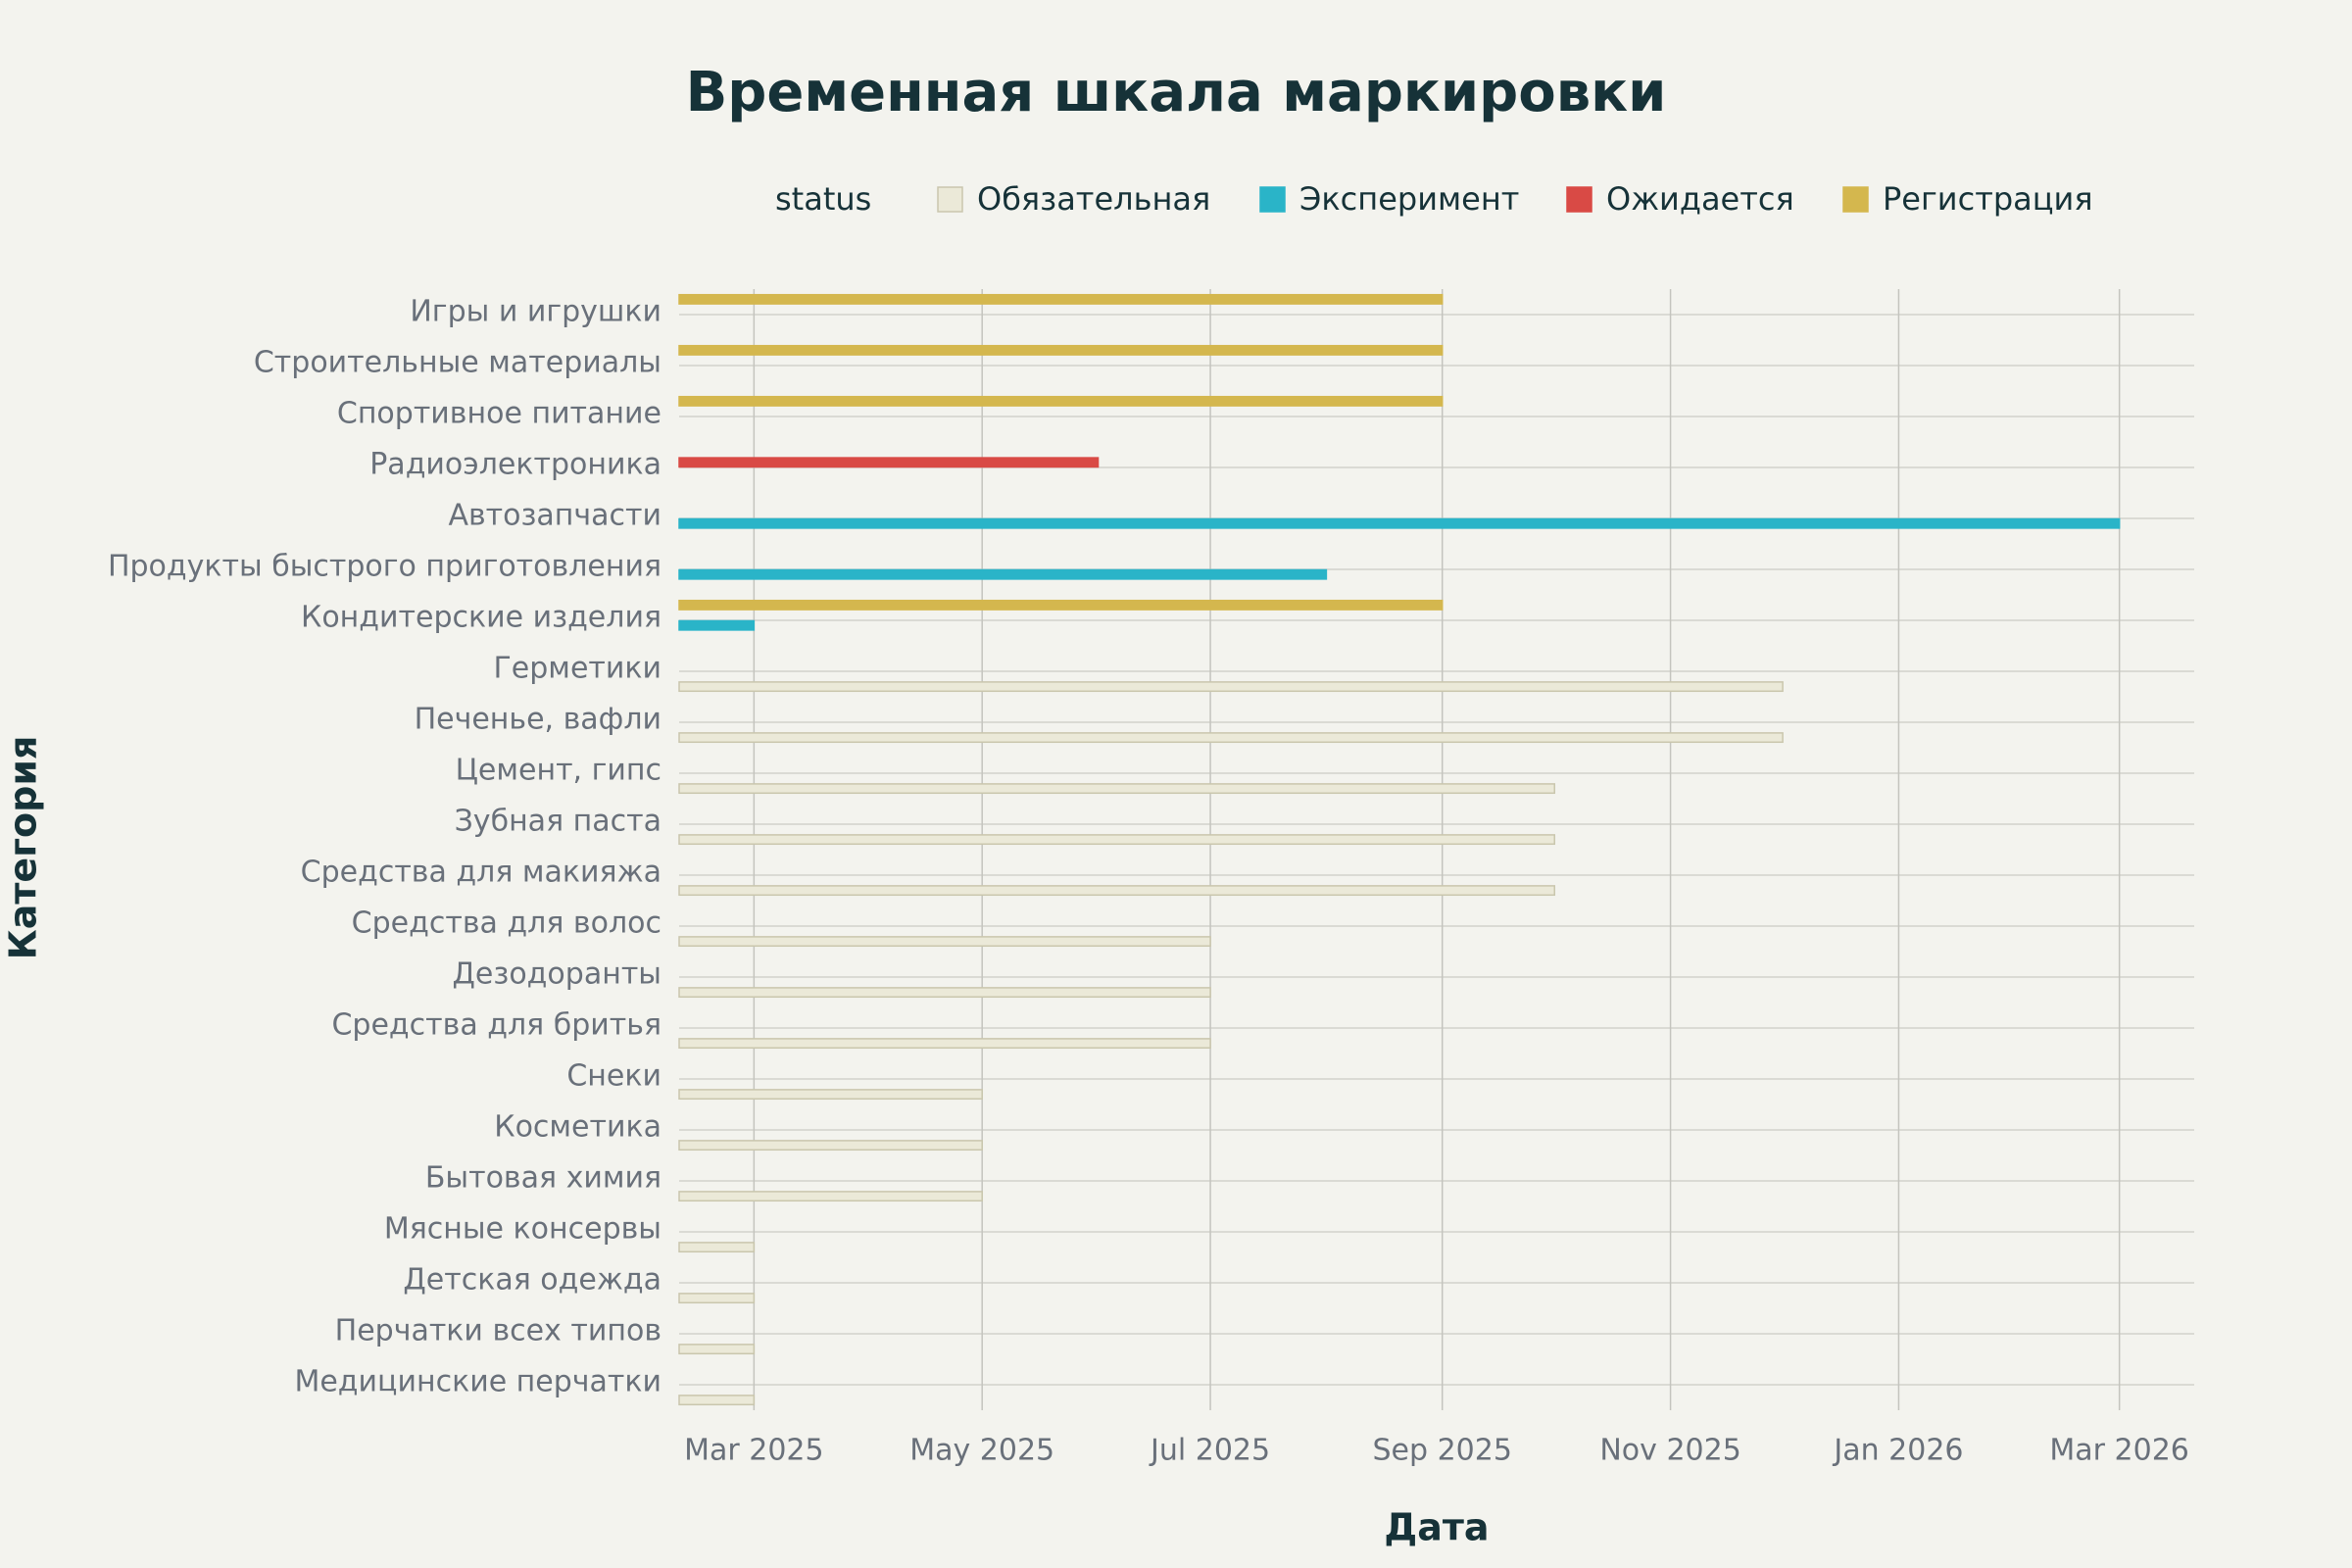 Image resolution: width=2352 pixels, height=1568 pixels. What do you see at coordinates (754, 1451) in the screenshot?
I see `x-tick-label: Mar 2025` at bounding box center [754, 1451].